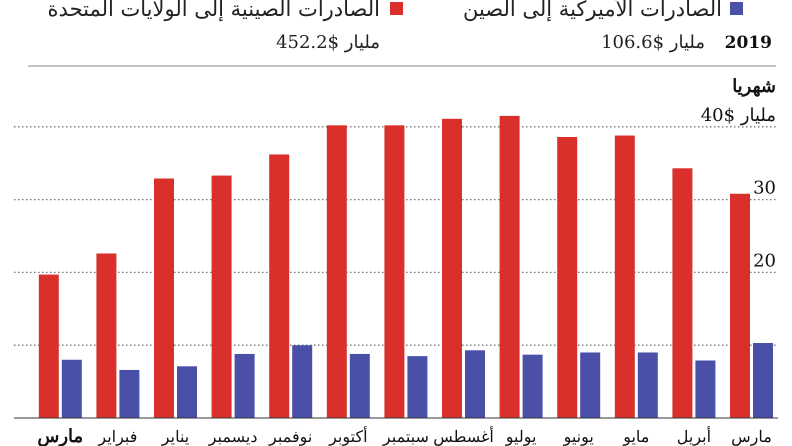 The width and height of the screenshot is (792, 446). Describe the element at coordinates (347, 436) in the screenshot. I see `x-tick-label-7: أكتوبر` at that location.